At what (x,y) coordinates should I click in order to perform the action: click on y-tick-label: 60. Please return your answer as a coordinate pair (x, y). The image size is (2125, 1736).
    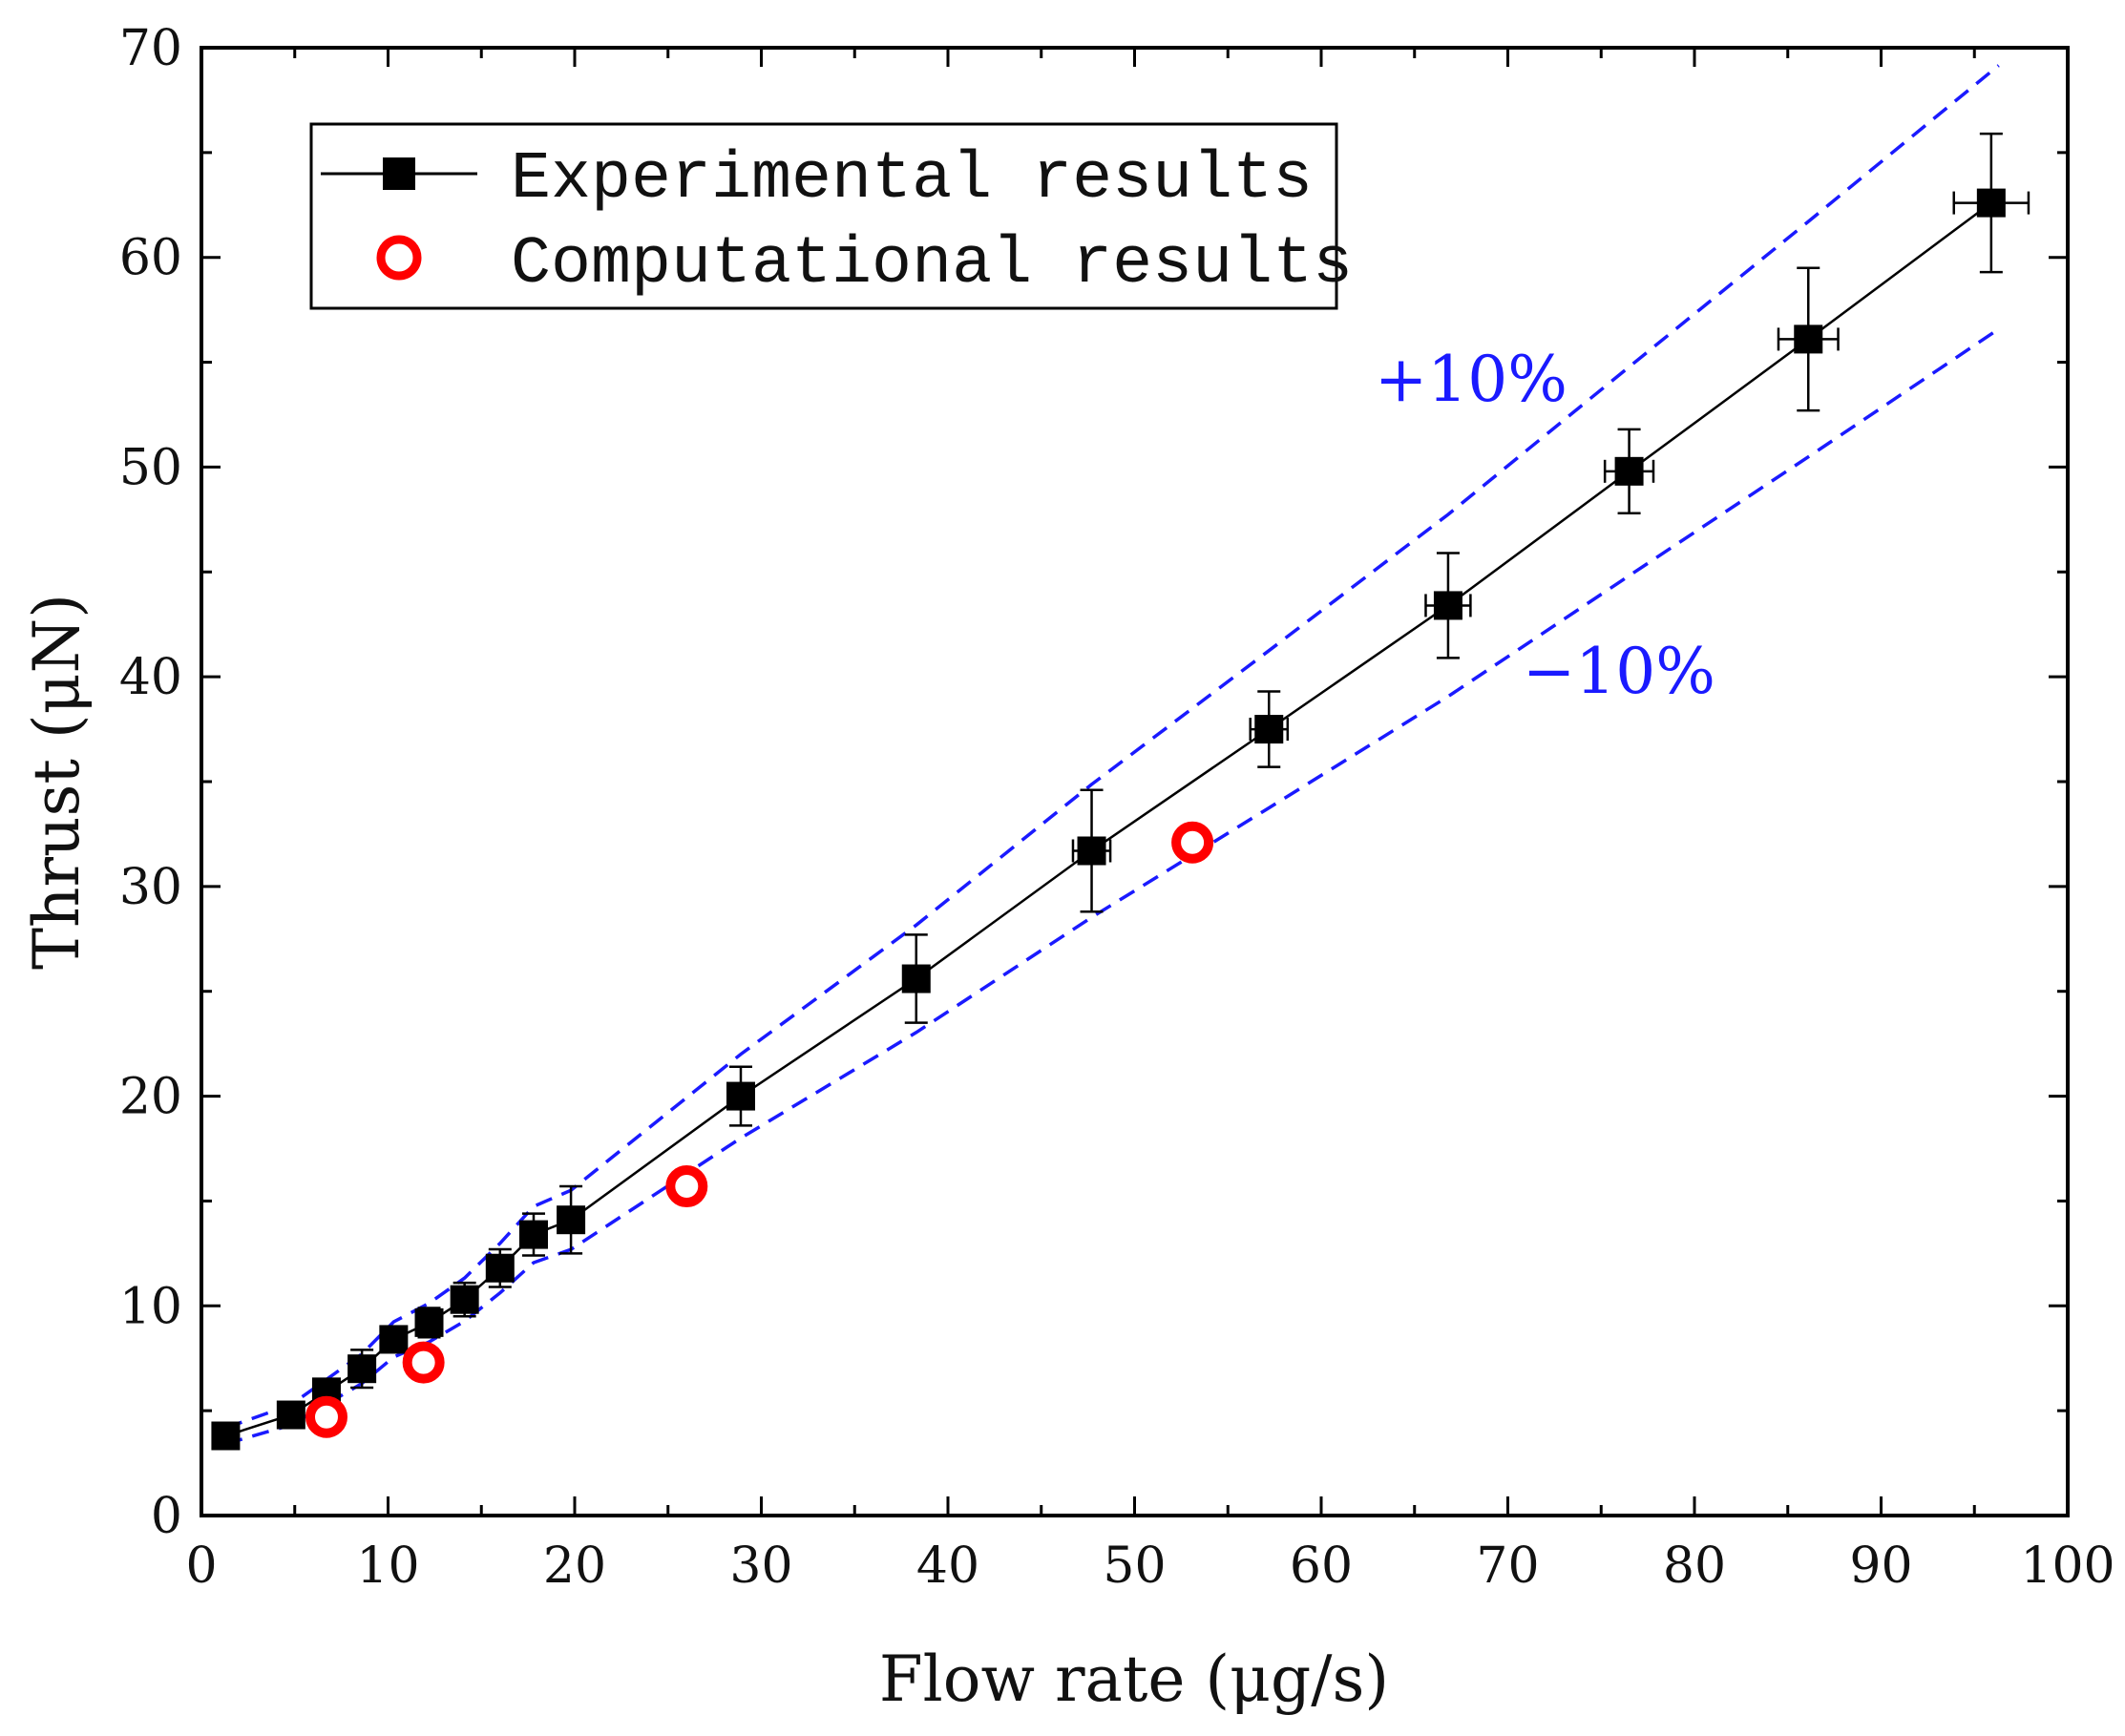
    Looking at the image, I should click on (150, 258).